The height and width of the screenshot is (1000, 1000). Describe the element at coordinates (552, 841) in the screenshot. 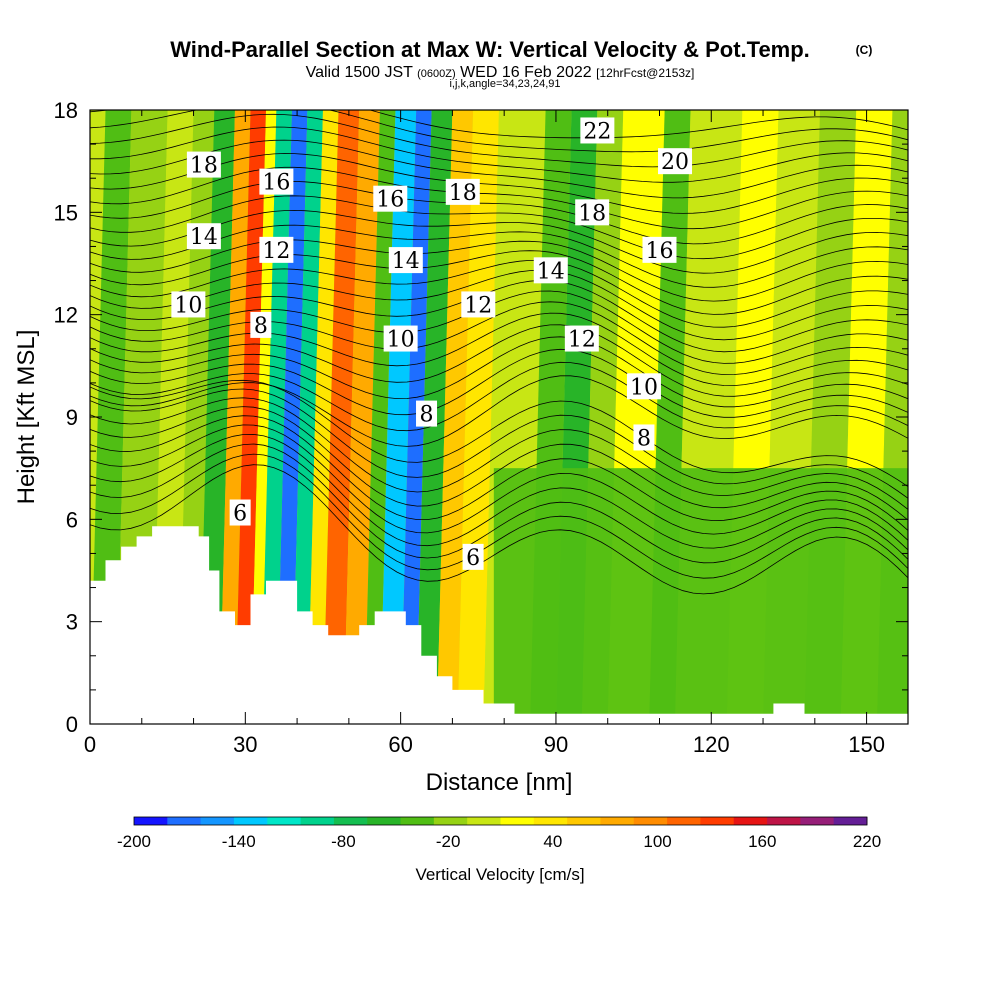

I see `colorbar-tick-label: 40` at that location.